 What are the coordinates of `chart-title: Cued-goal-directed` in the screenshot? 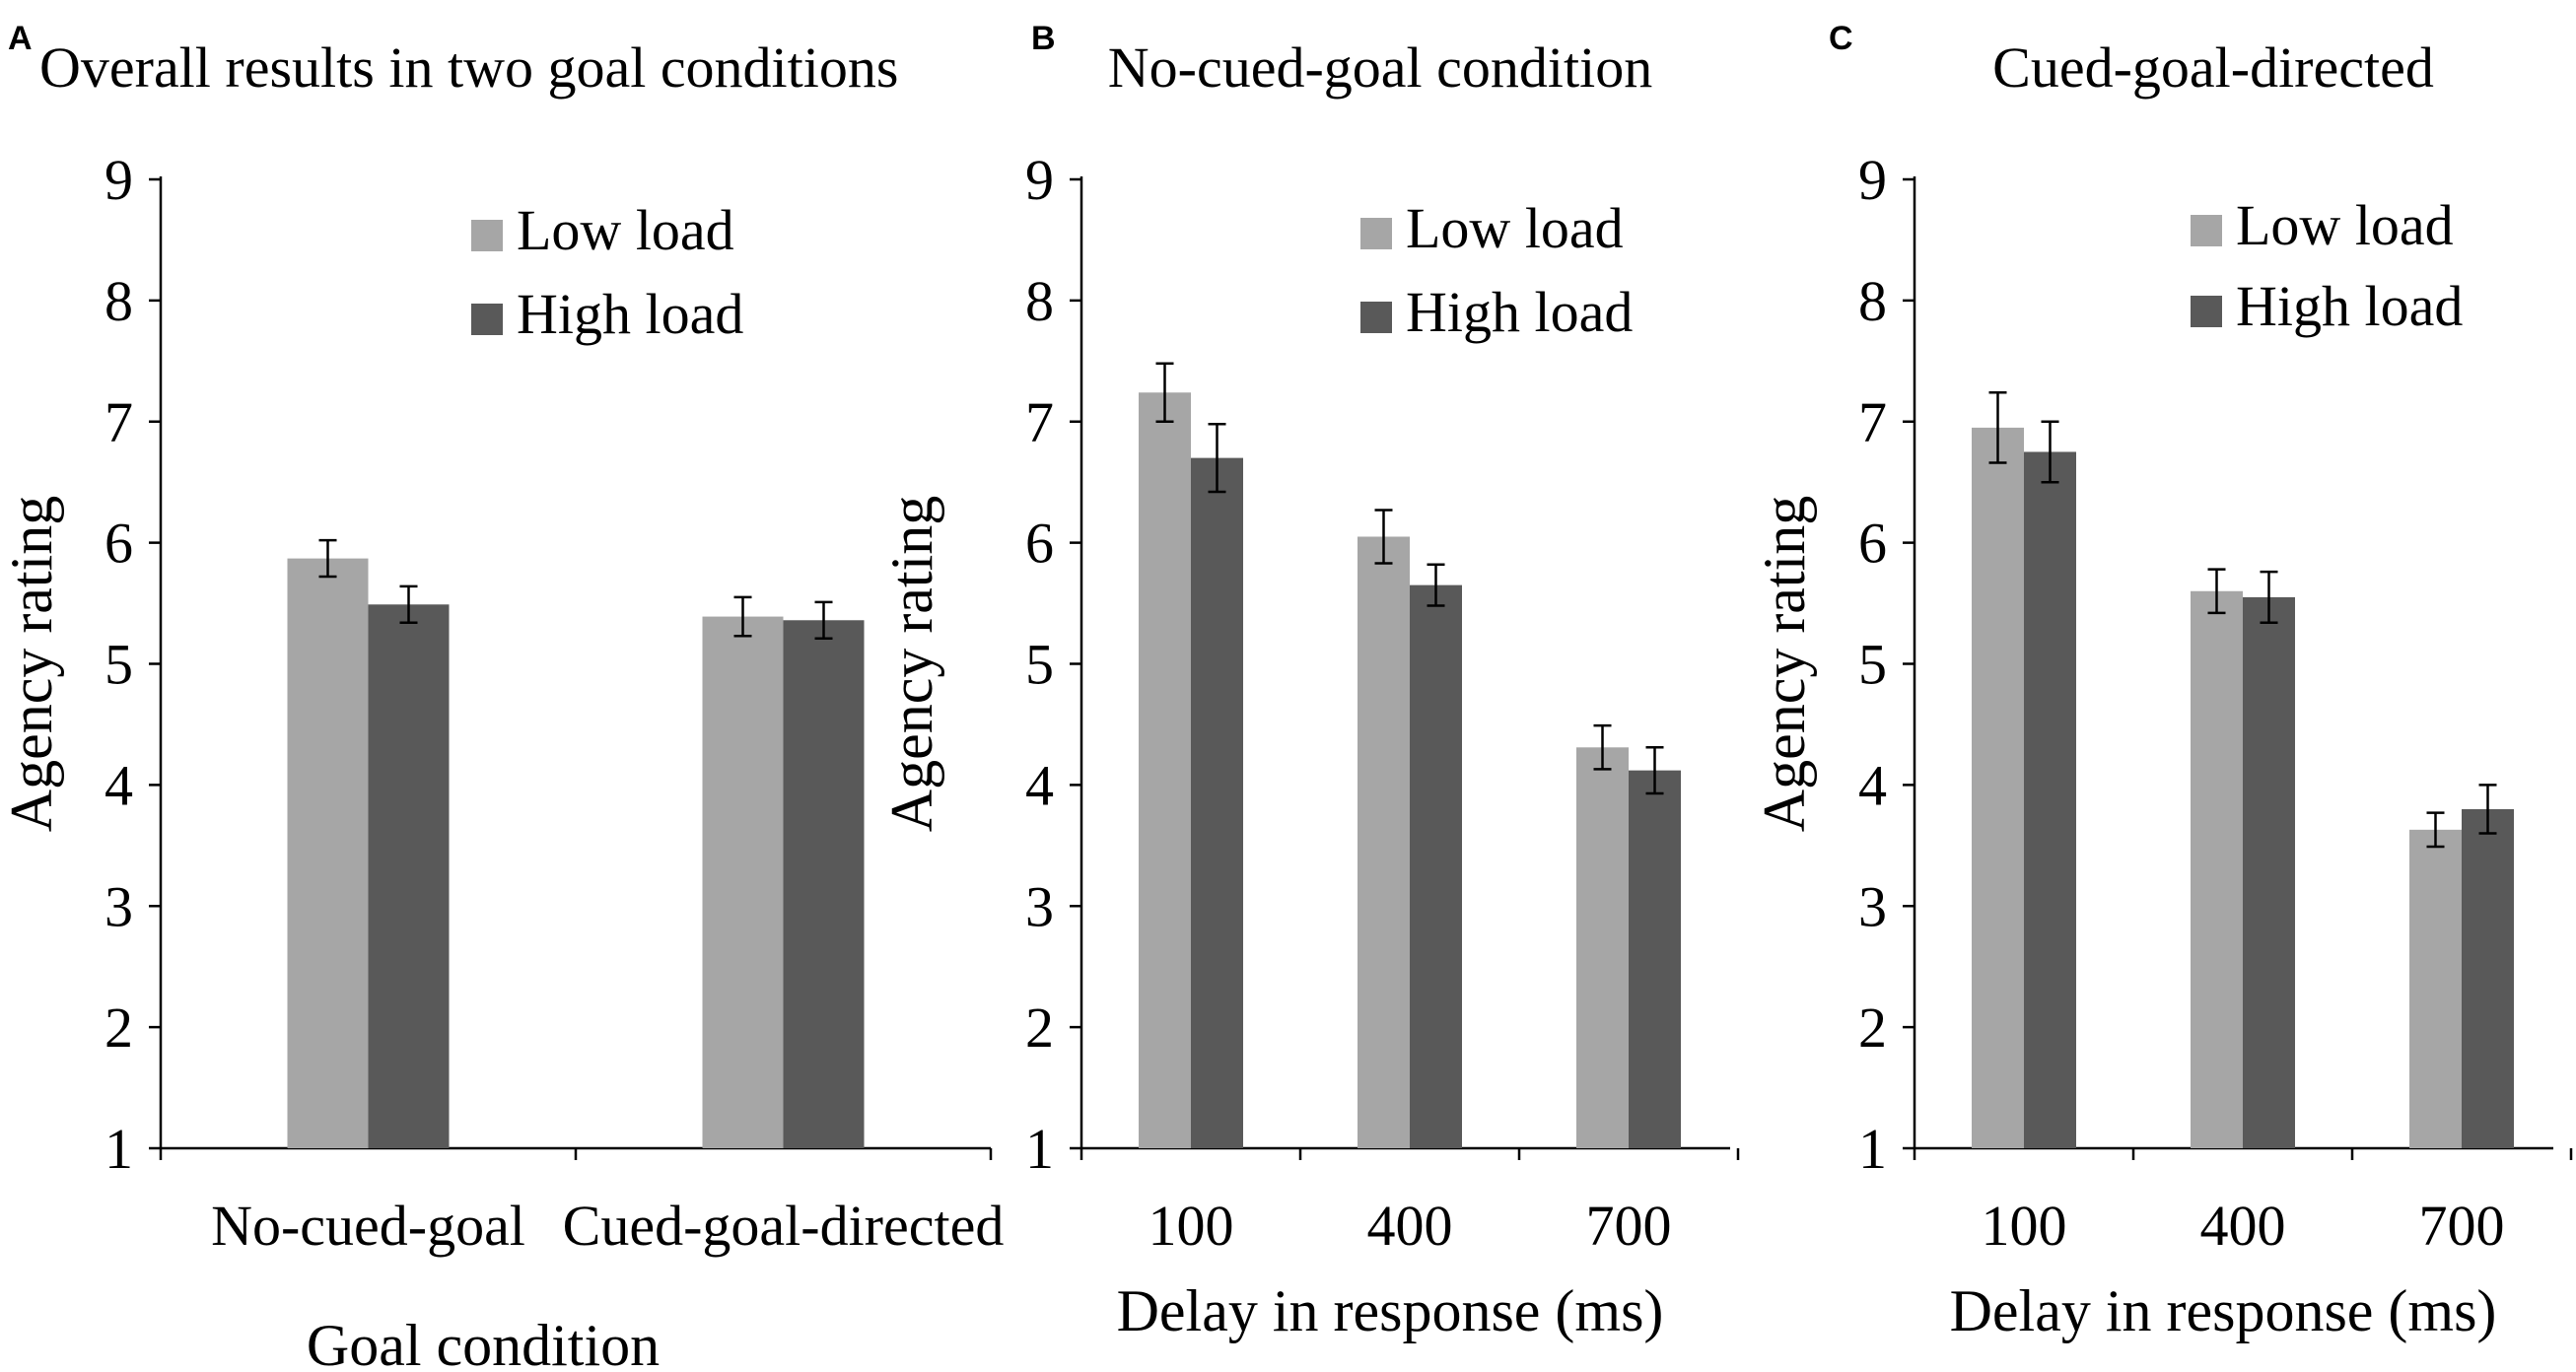 It's located at (2213, 67).